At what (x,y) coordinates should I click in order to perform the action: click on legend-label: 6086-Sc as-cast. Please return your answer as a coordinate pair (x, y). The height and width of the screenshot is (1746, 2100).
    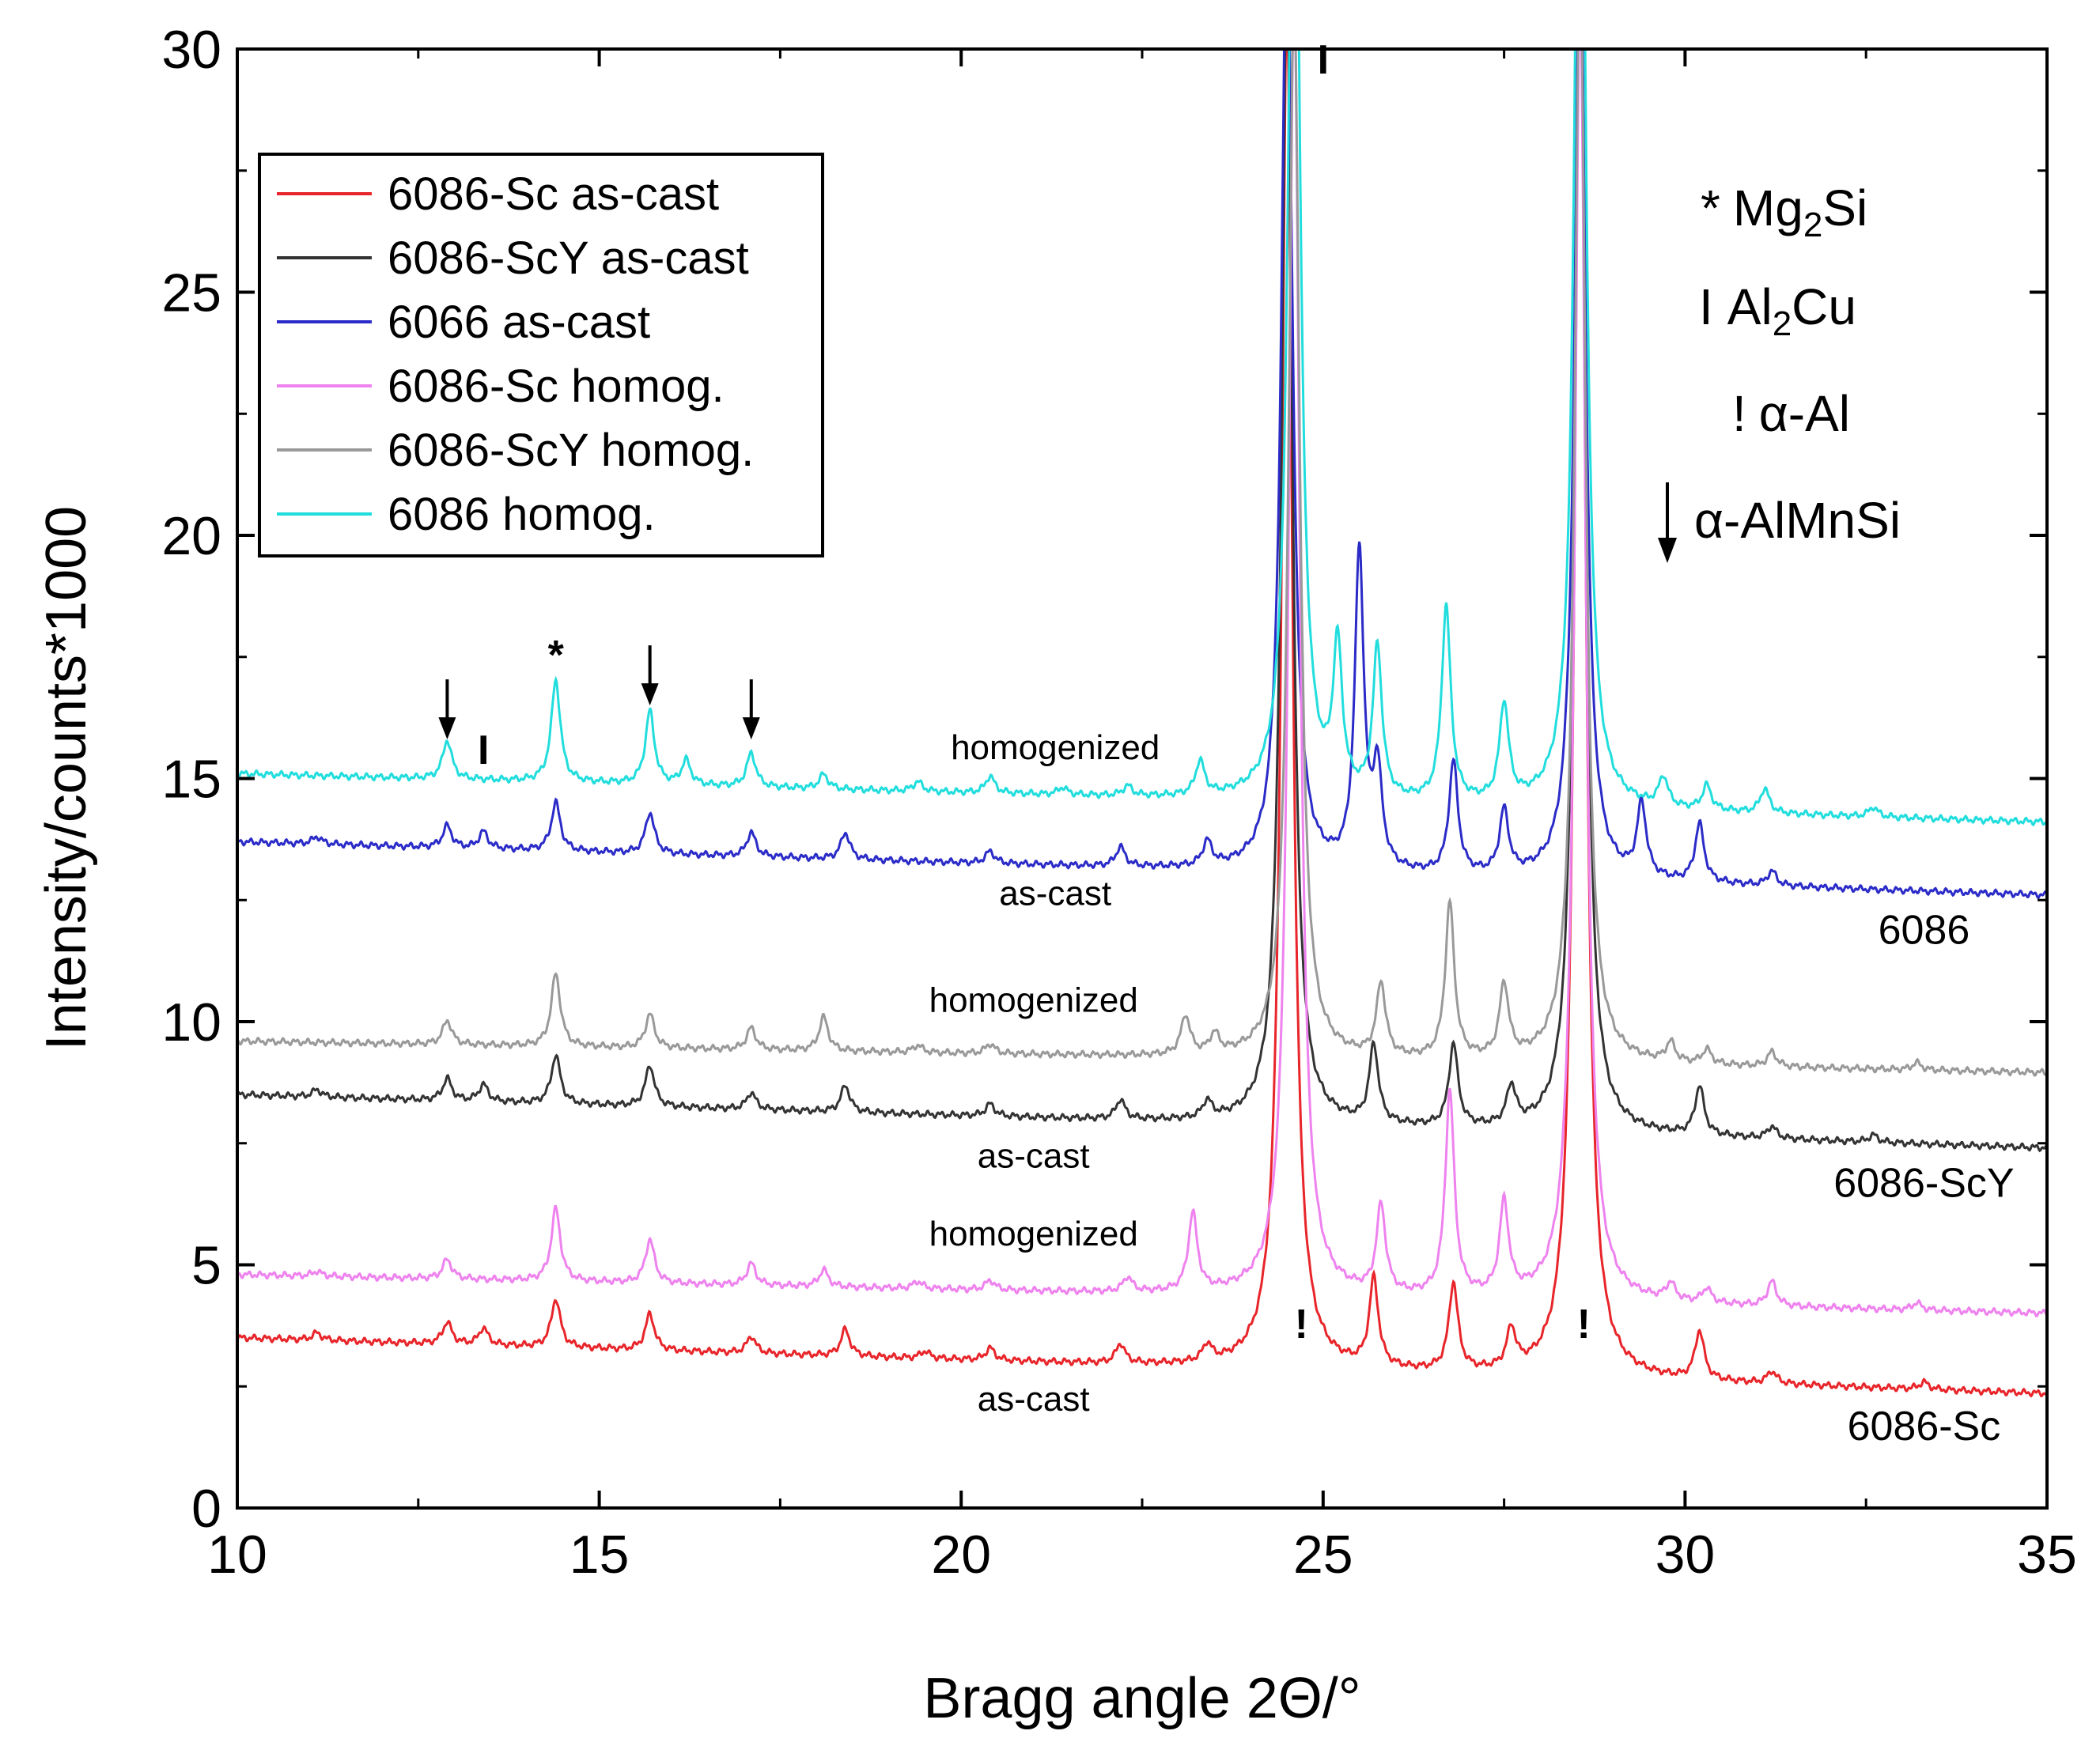
    Looking at the image, I should click on (553, 194).